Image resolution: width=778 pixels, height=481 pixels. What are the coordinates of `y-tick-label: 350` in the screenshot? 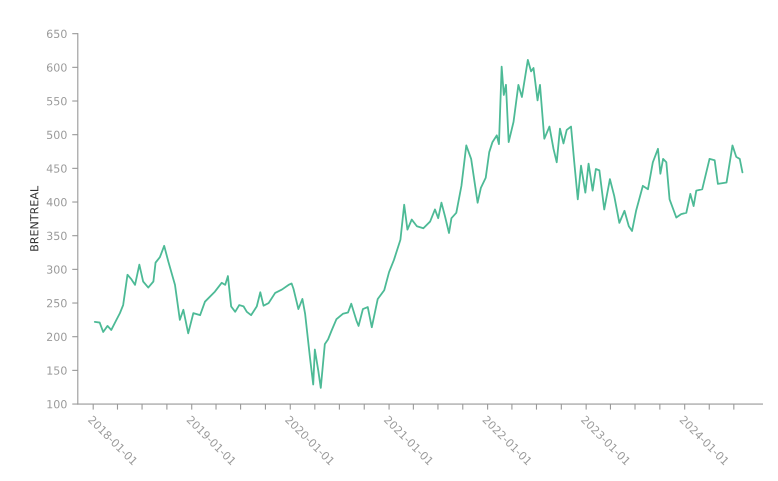 It's located at (57, 236).